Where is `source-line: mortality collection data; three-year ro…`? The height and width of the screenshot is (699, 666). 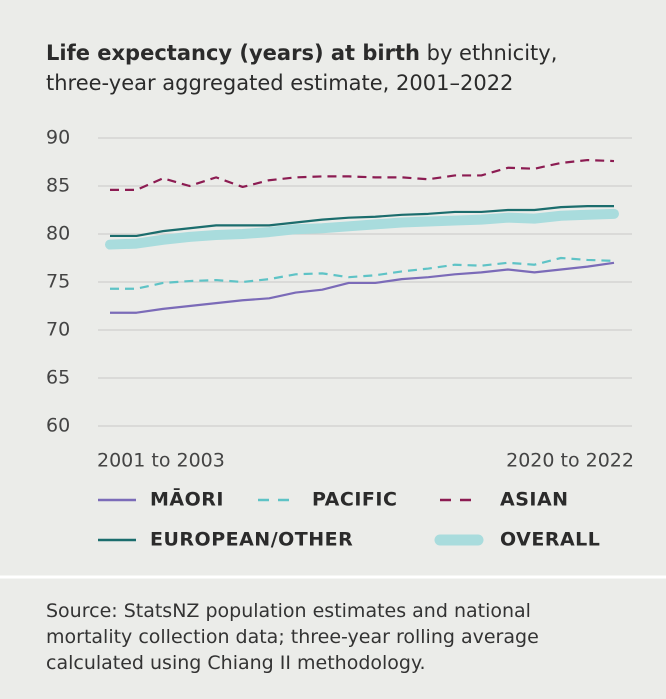 source-line: mortality collection data; three-year ro… is located at coordinates (292, 637).